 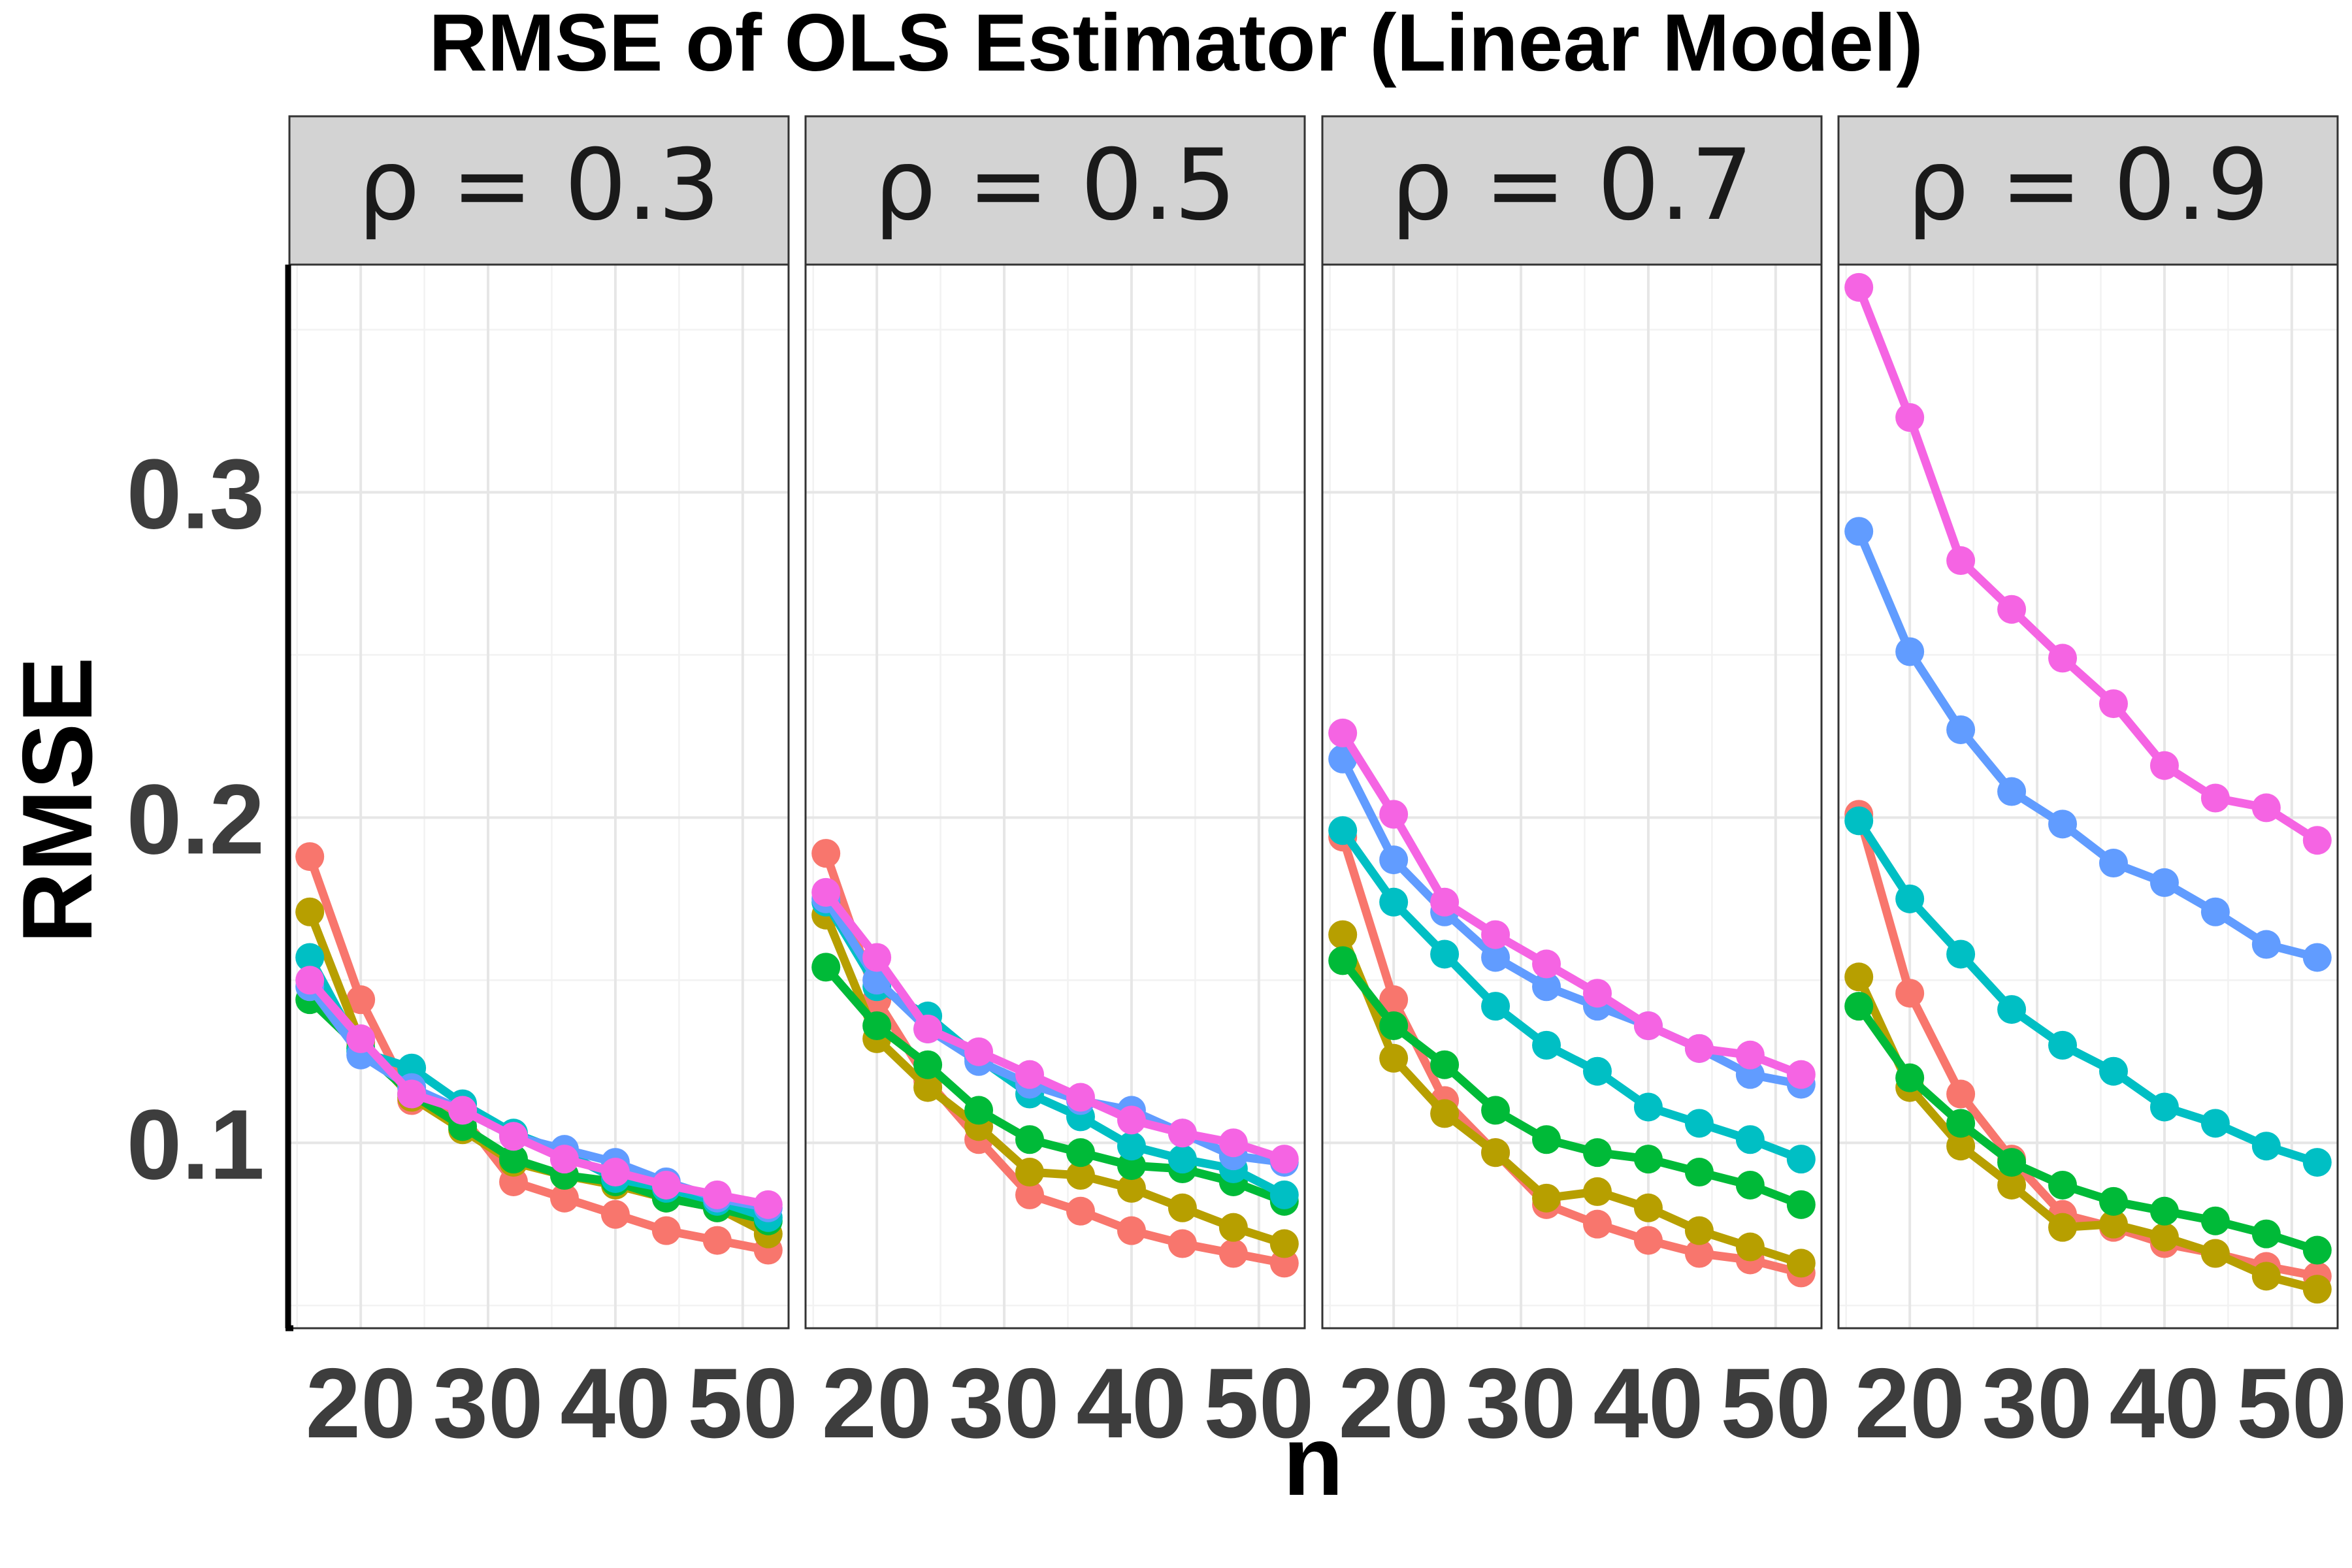 What do you see at coordinates (1775, 1403) in the screenshot?
I see `x-tick-label: 50` at bounding box center [1775, 1403].